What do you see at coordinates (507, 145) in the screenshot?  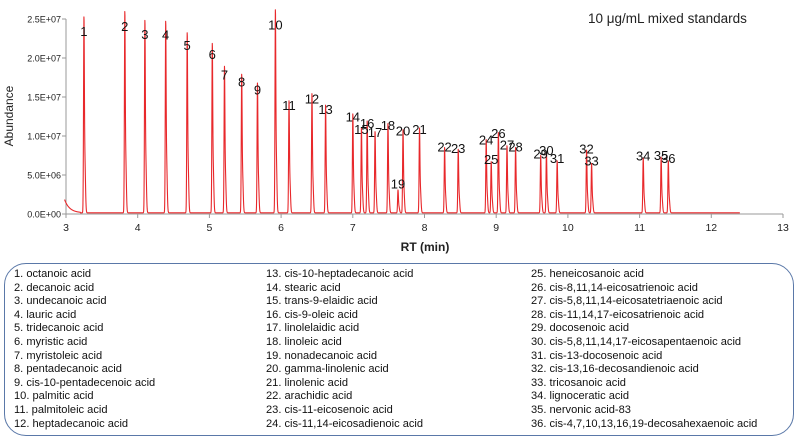 I see `peak-label: 27` at bounding box center [507, 145].